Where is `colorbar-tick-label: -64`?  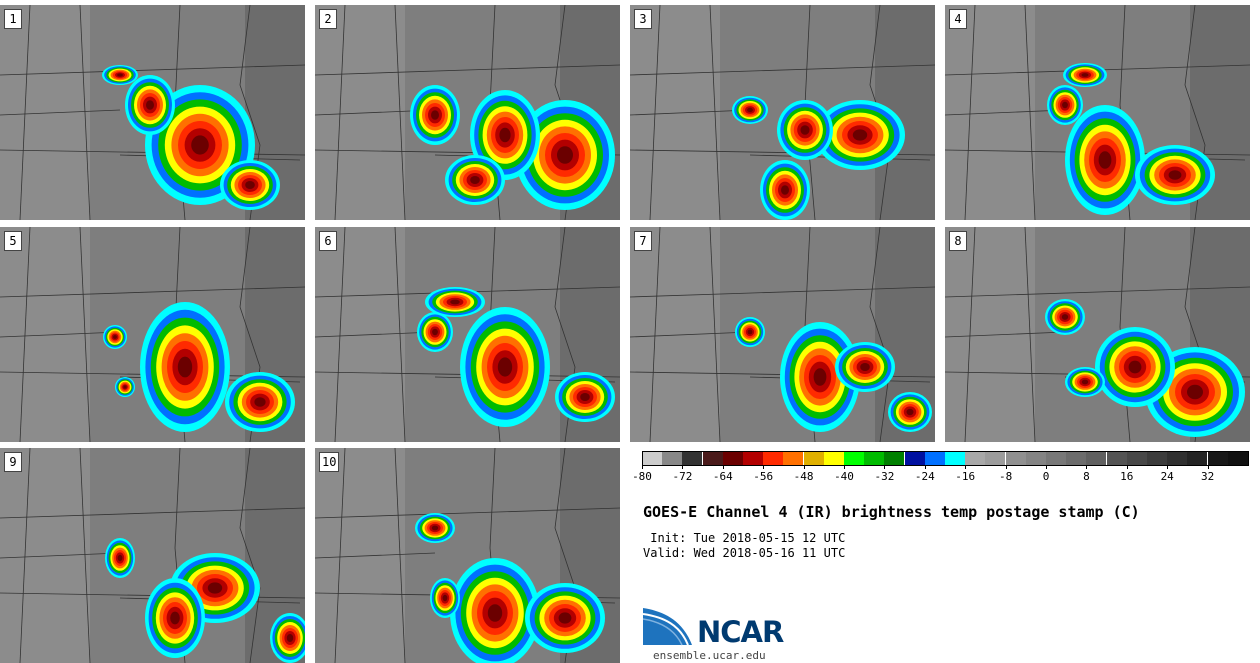
colorbar-tick-label: -64 is located at coordinates (722, 476).